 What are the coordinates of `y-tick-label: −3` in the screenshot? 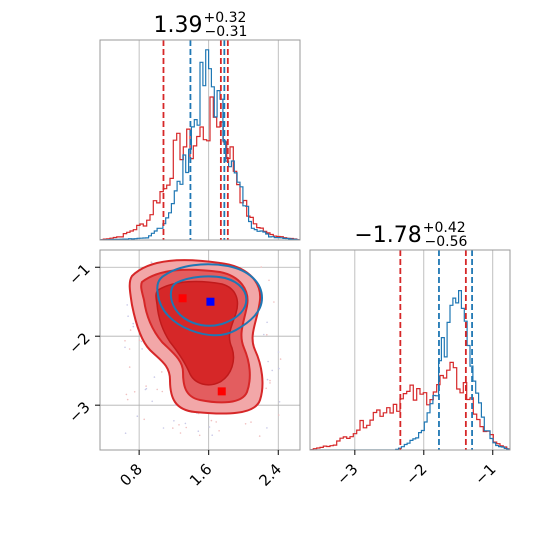 It's located at (79, 412).